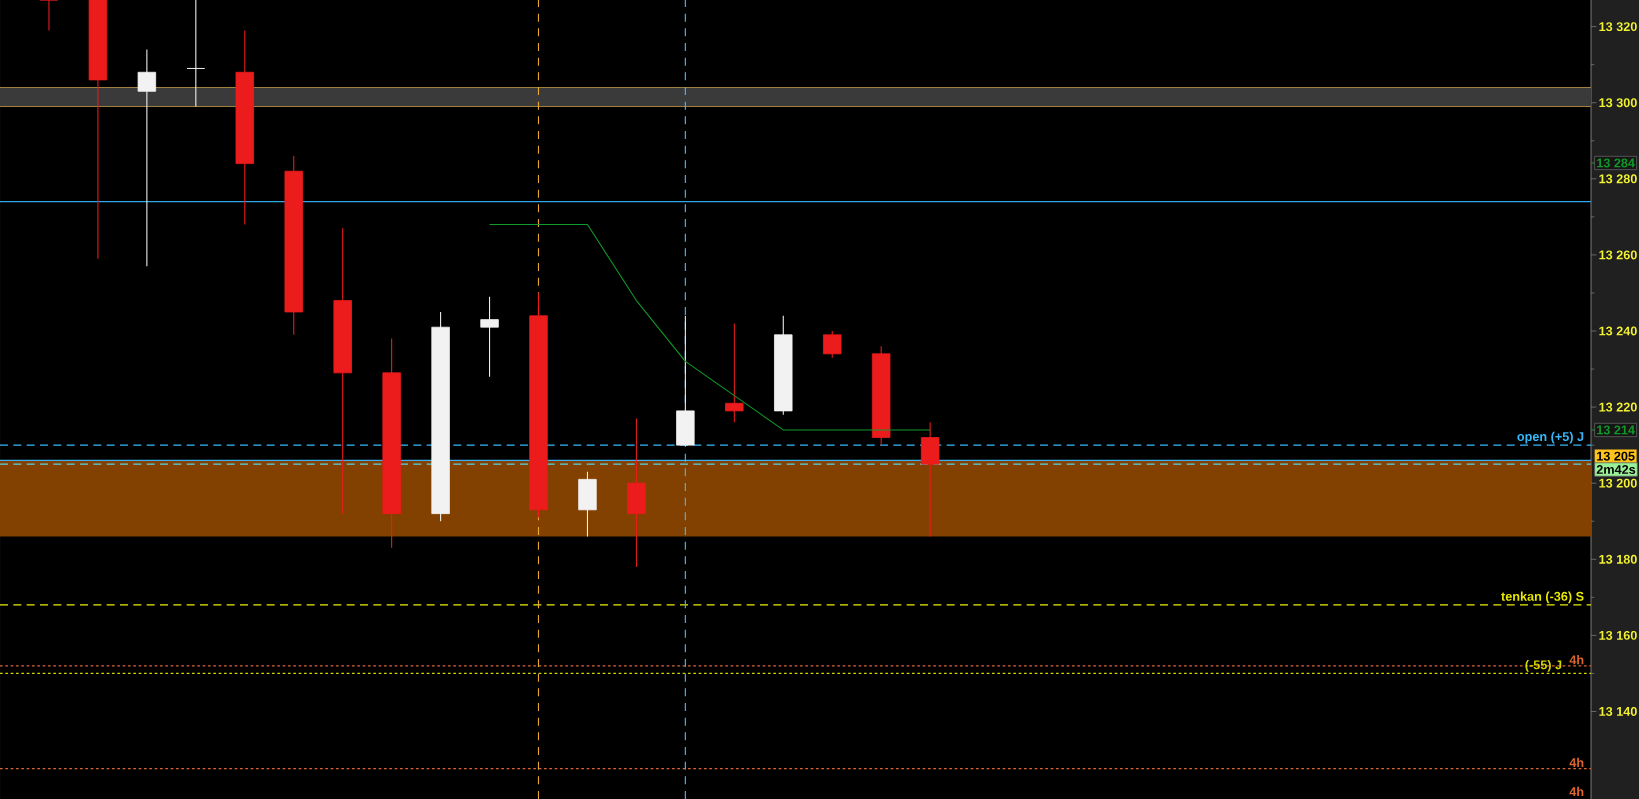 This screenshot has height=799, width=1639. What do you see at coordinates (1618, 483) in the screenshot?
I see `y-tick-label: 13 200` at bounding box center [1618, 483].